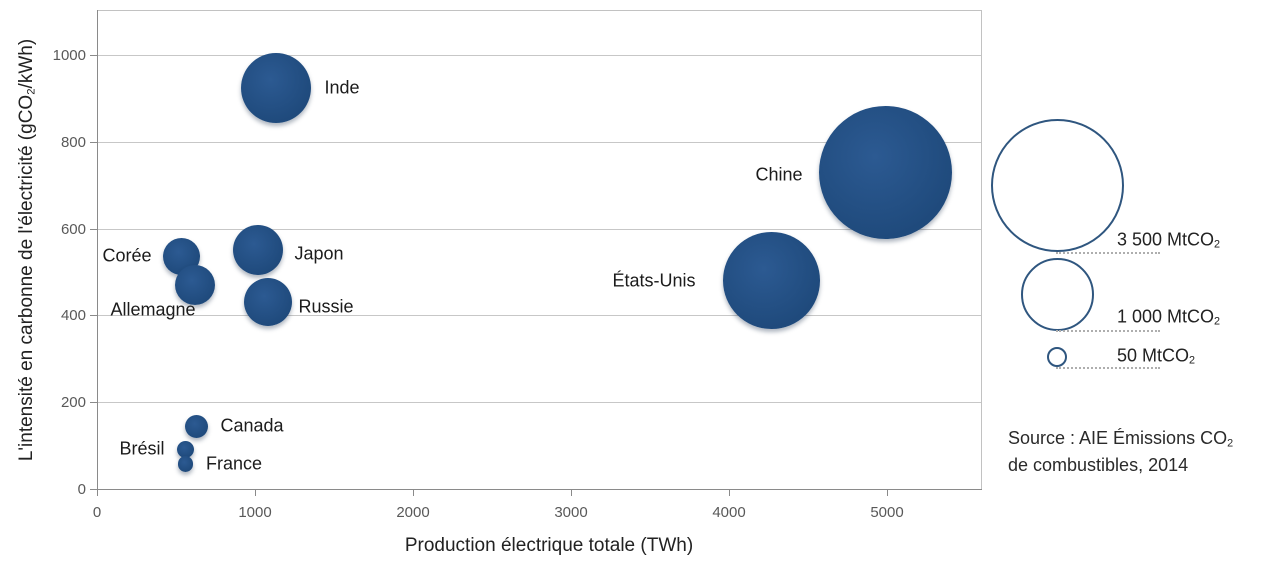  I want to click on country-label-bresil: Brésil, so click(142, 448).